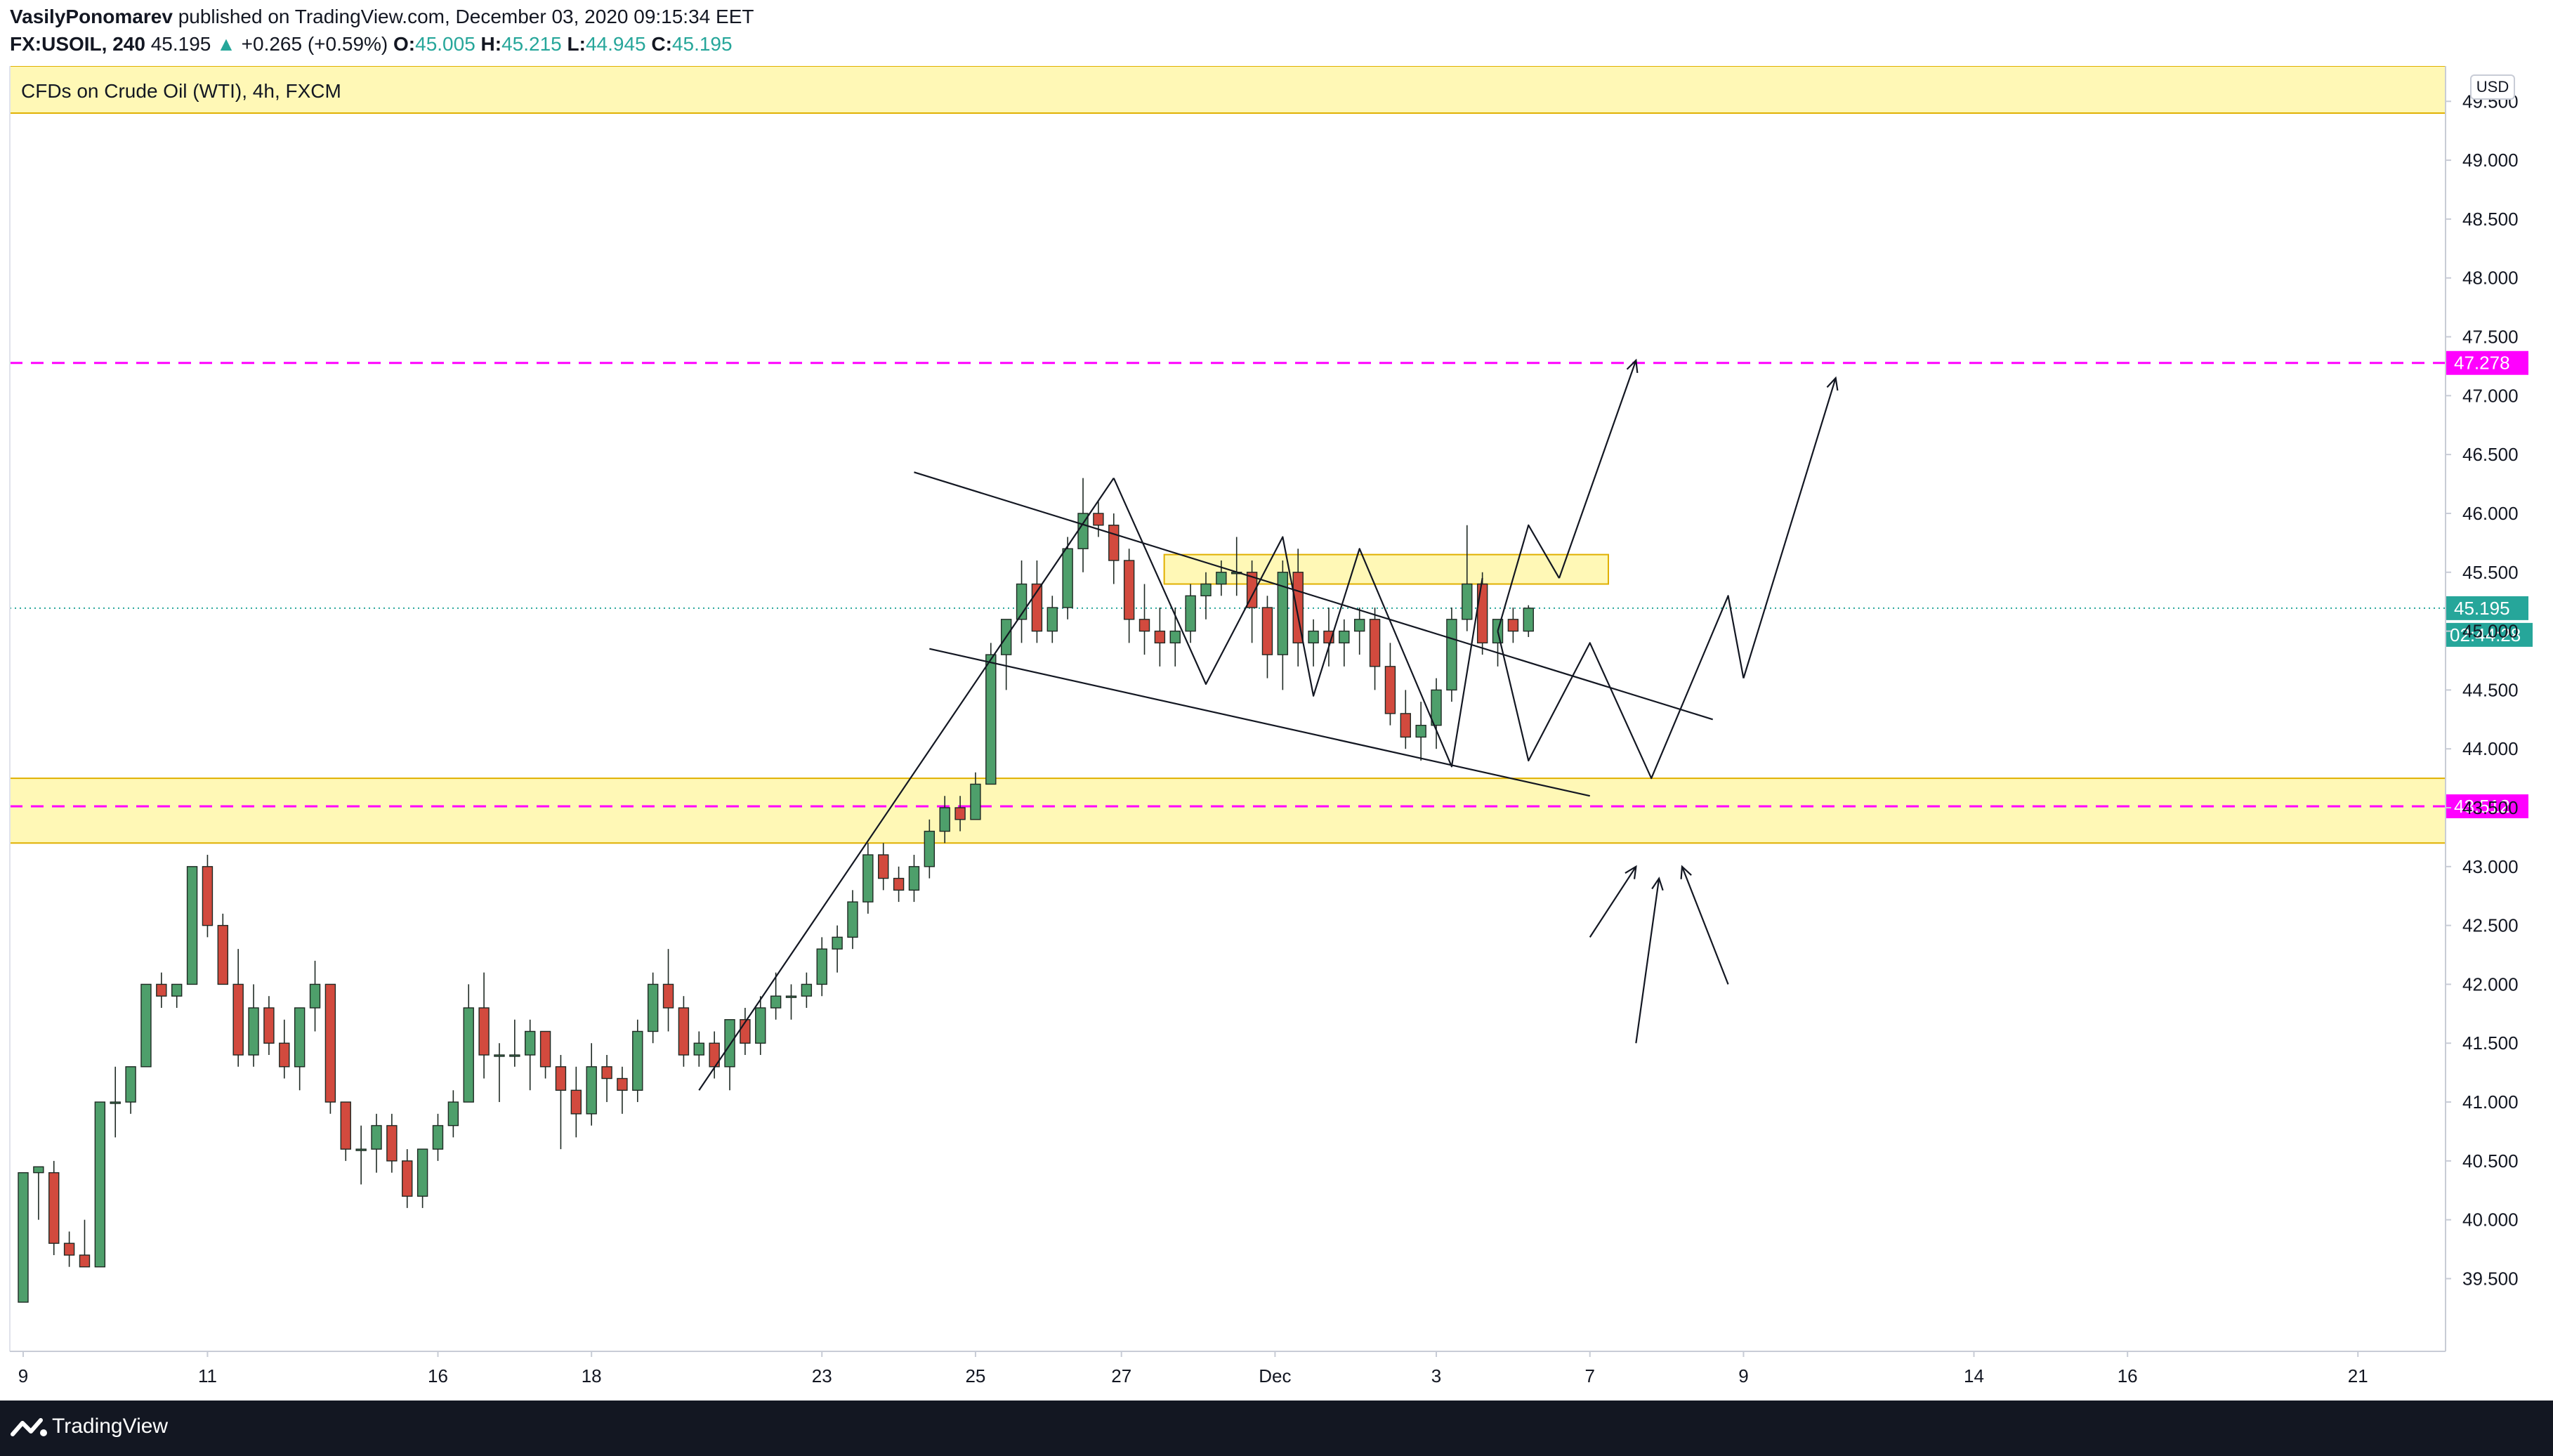 The height and width of the screenshot is (1456, 2553). Describe the element at coordinates (2358, 1375) in the screenshot. I see `x-tick-label: 21` at that location.